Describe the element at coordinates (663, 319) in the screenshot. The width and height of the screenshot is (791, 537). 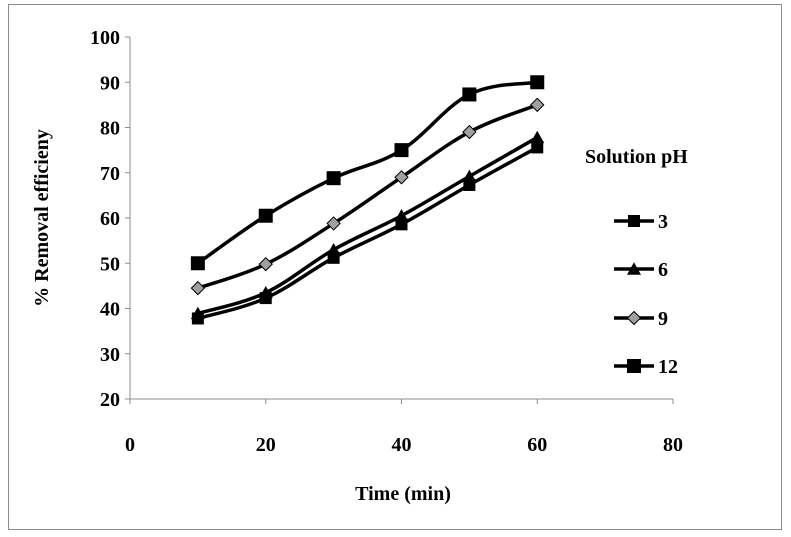
I see `legend-label: 9` at that location.